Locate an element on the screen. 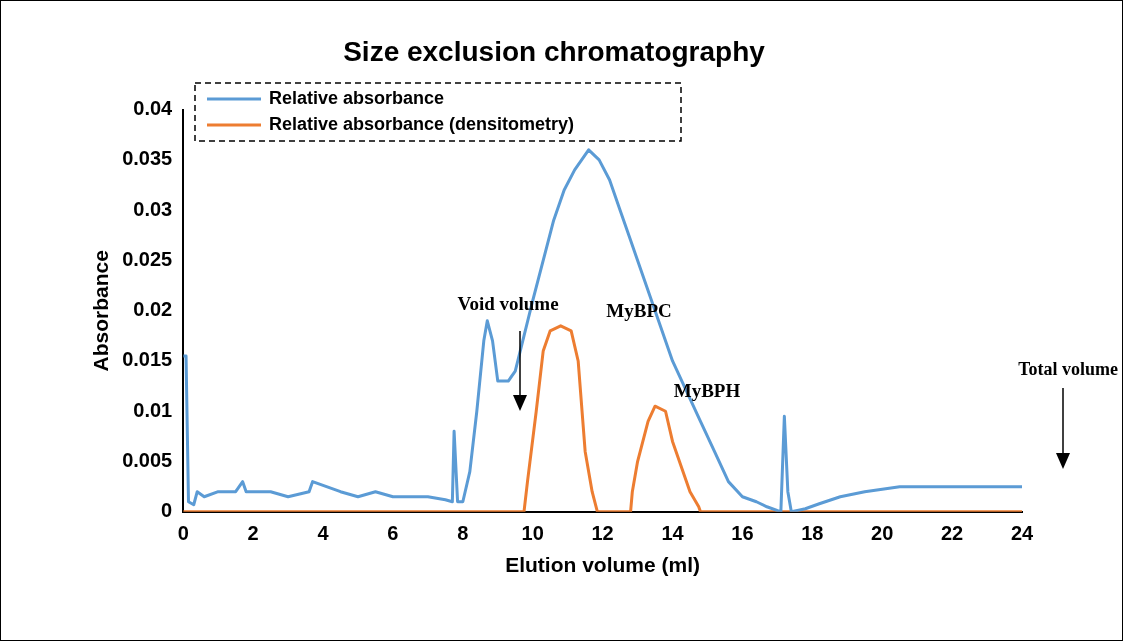 This screenshot has width=1123, height=641. x-tick-label: 18 is located at coordinates (812, 533).